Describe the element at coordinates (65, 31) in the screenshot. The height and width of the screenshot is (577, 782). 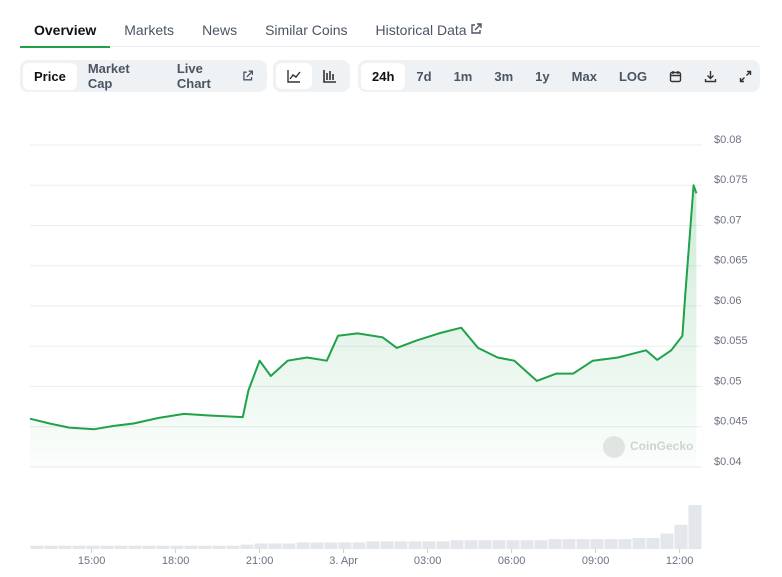
I see `tab: Overview` at that location.